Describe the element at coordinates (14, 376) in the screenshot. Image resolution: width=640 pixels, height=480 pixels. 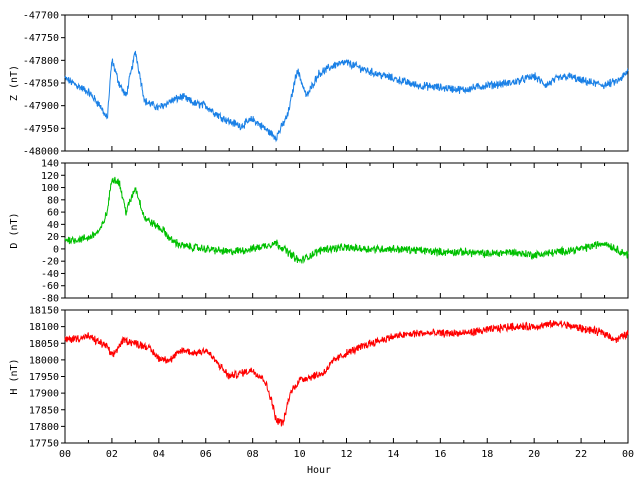
I see `y-axis-label: H (nT)` at that location.